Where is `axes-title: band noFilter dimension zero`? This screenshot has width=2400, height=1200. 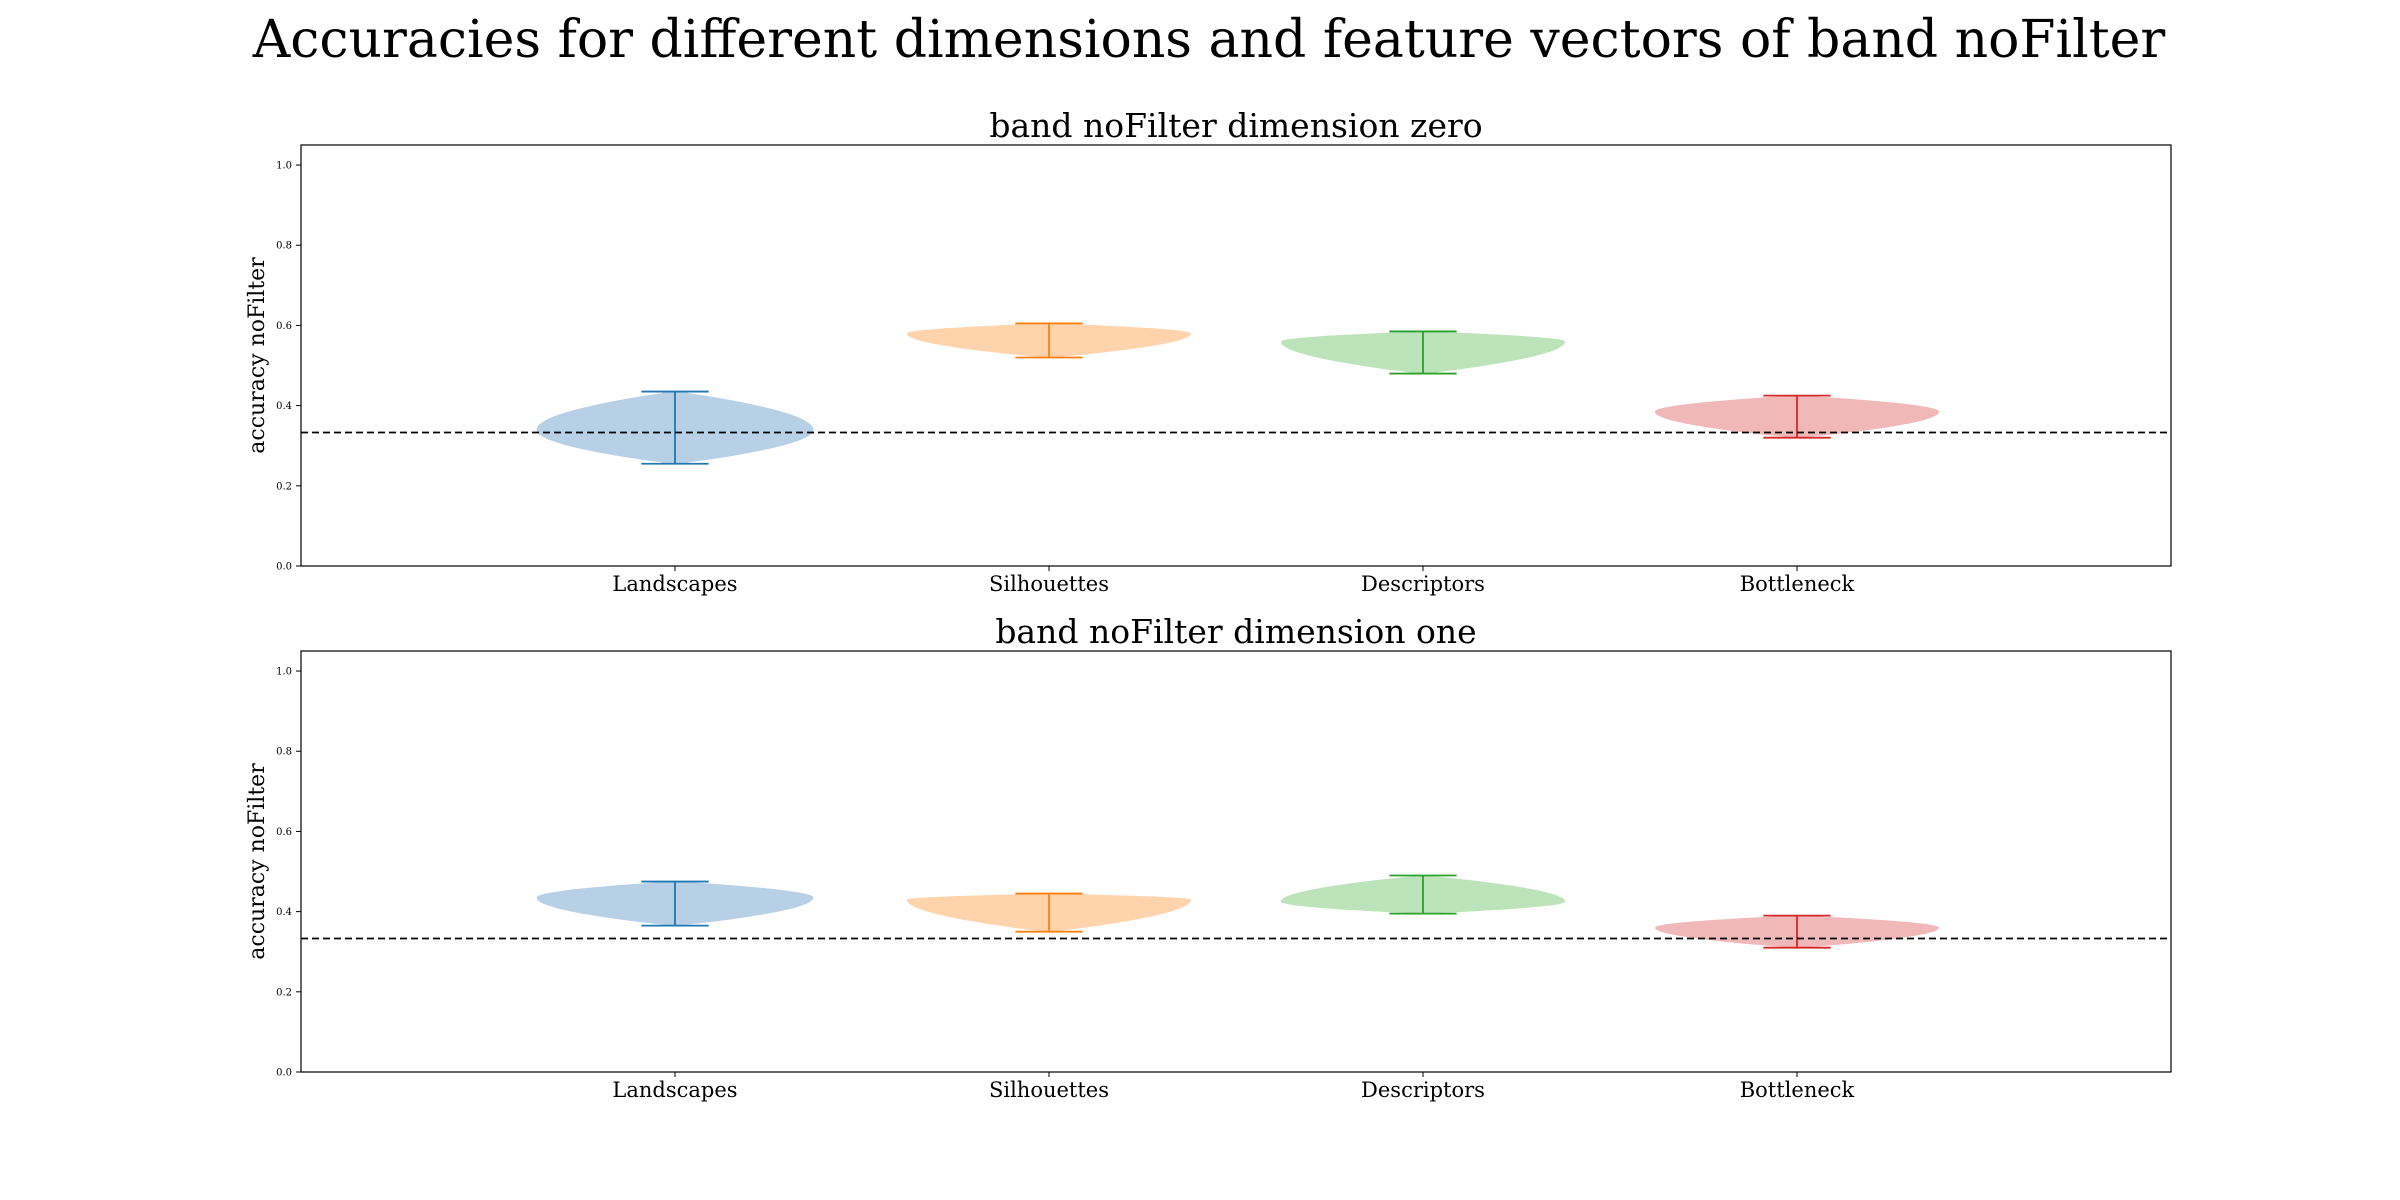 axes-title: band noFilter dimension zero is located at coordinates (1235, 125).